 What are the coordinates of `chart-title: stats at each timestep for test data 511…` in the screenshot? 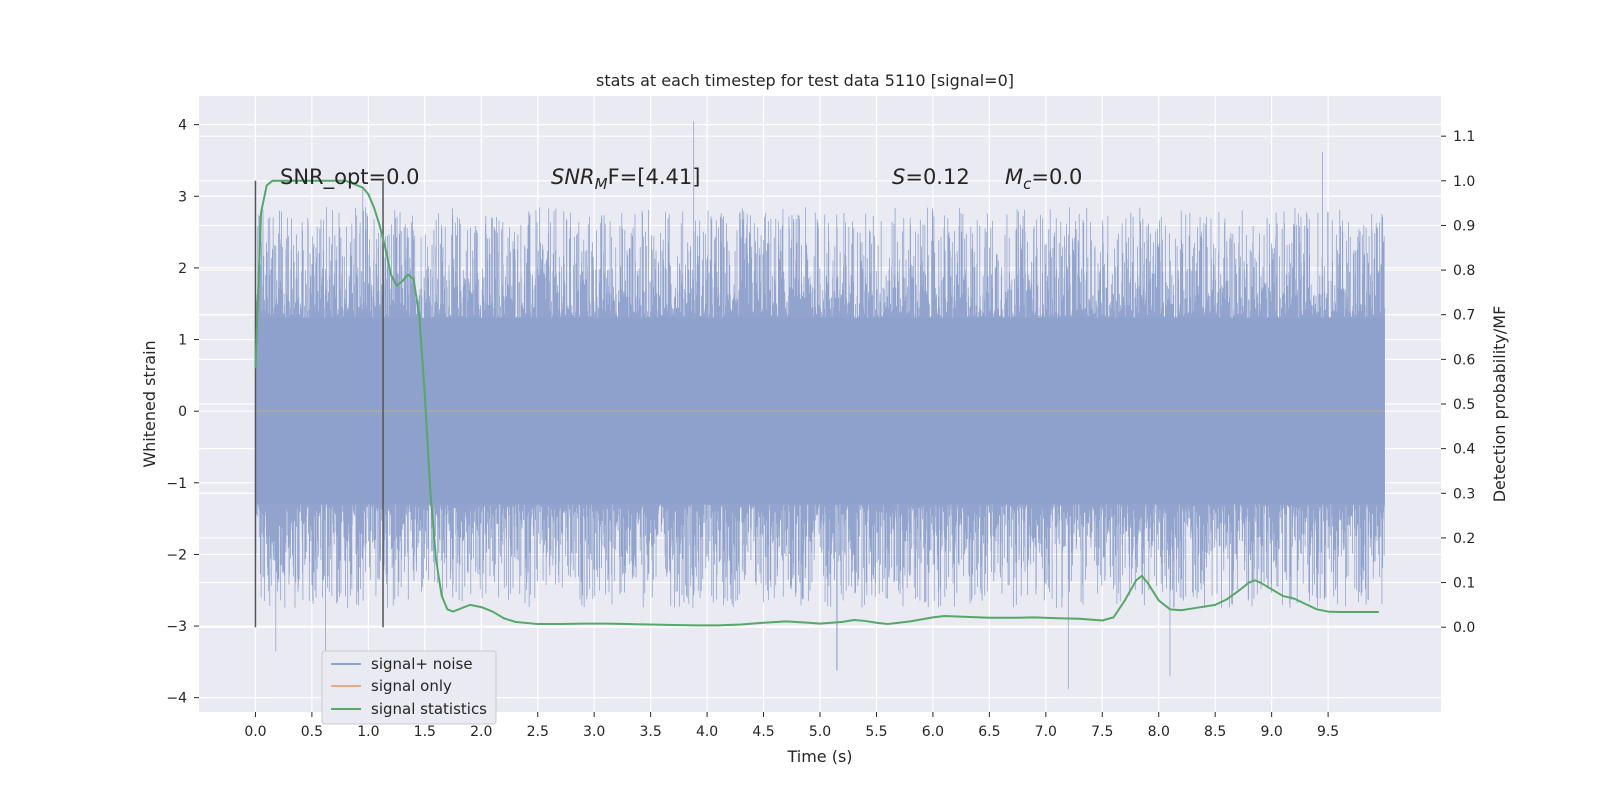 It's located at (805, 80).